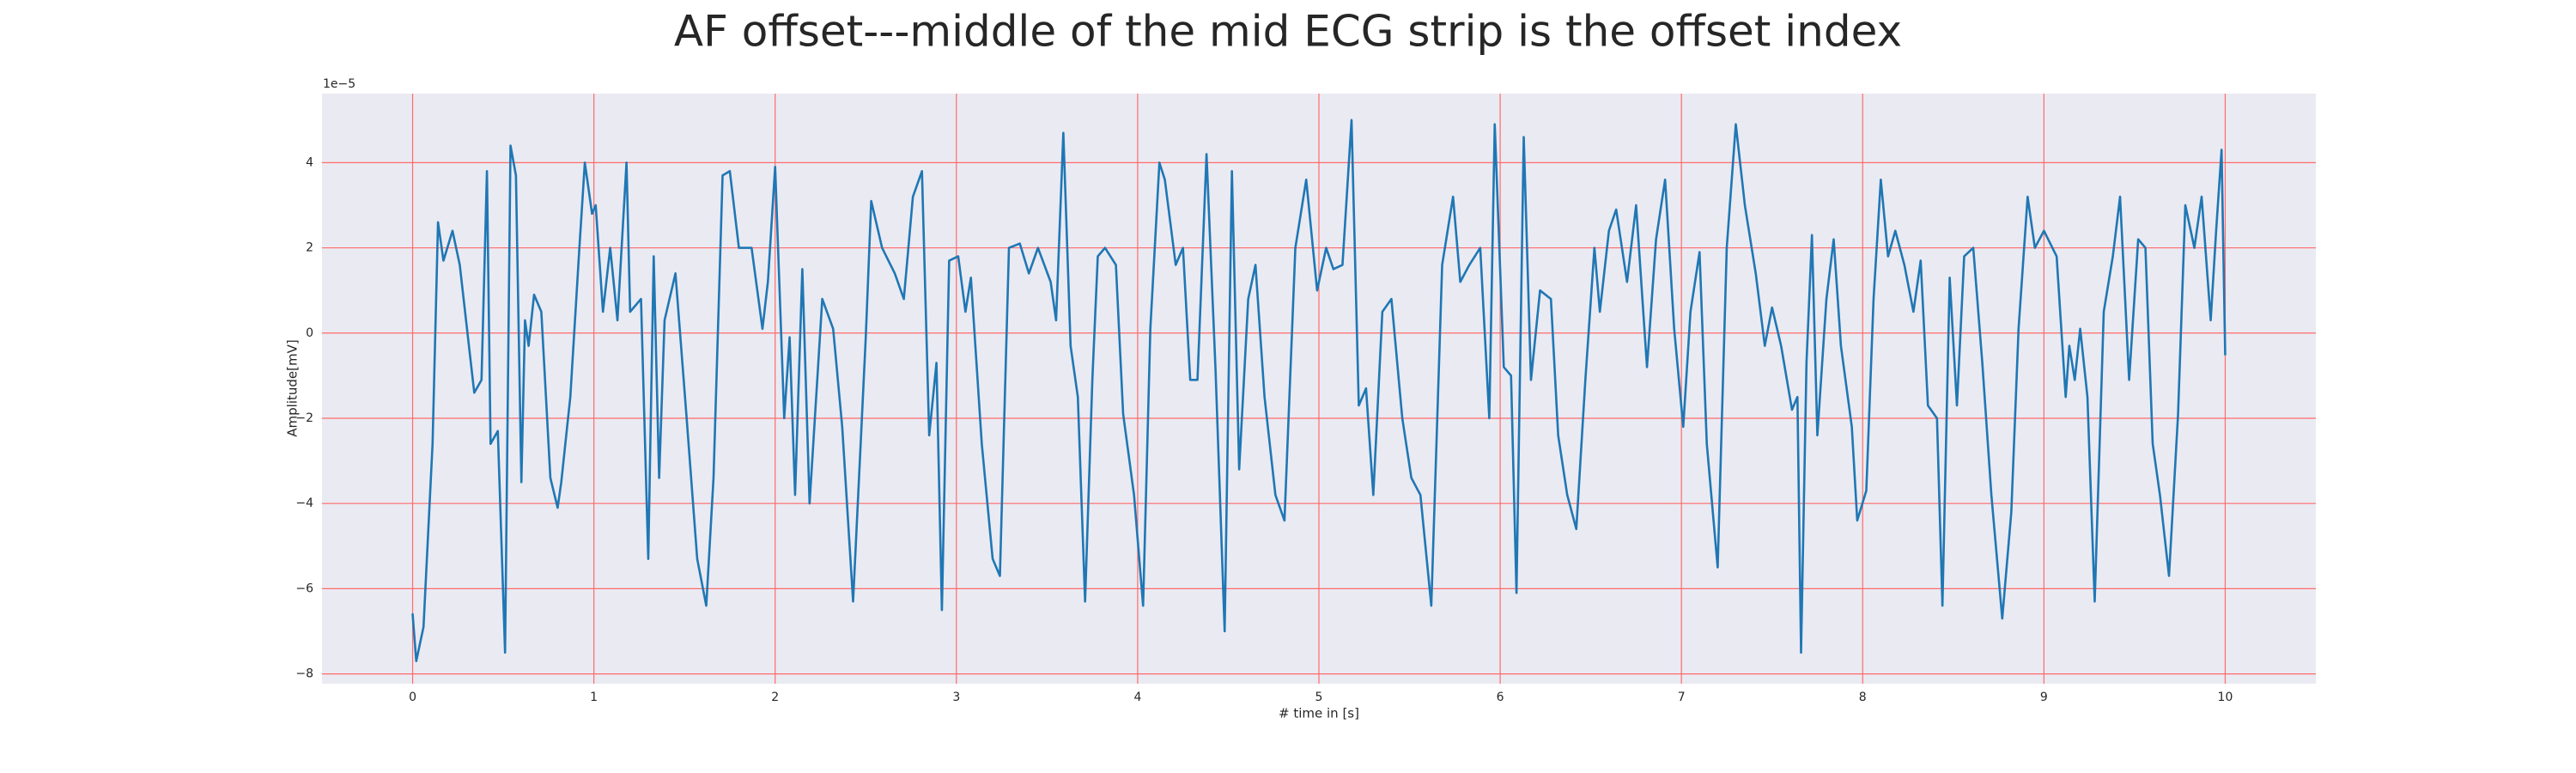 This screenshot has width=2576, height=773. What do you see at coordinates (310, 333) in the screenshot?
I see `y-tick-label: 0` at bounding box center [310, 333].